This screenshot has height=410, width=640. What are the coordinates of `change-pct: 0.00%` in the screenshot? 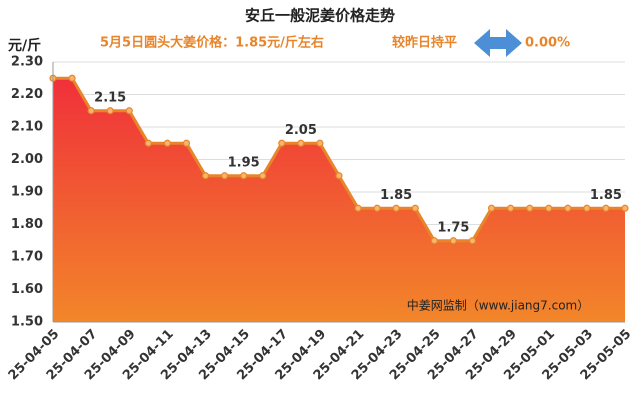 It's located at (547, 43).